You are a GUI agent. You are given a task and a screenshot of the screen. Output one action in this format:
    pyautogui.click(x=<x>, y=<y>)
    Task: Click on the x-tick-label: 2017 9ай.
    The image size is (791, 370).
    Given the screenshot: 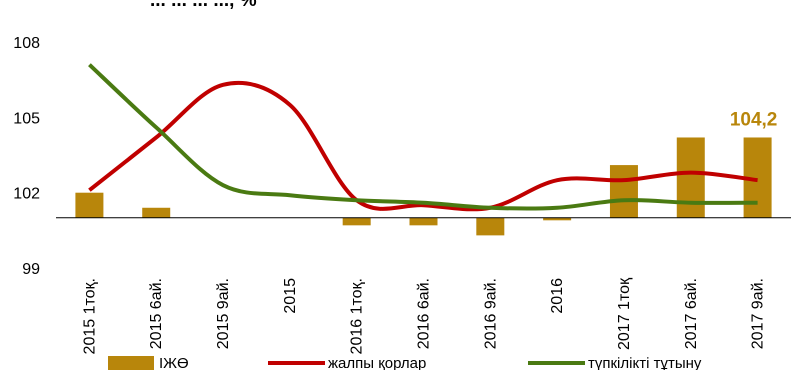 What is the action you would take?
    pyautogui.click(x=758, y=313)
    